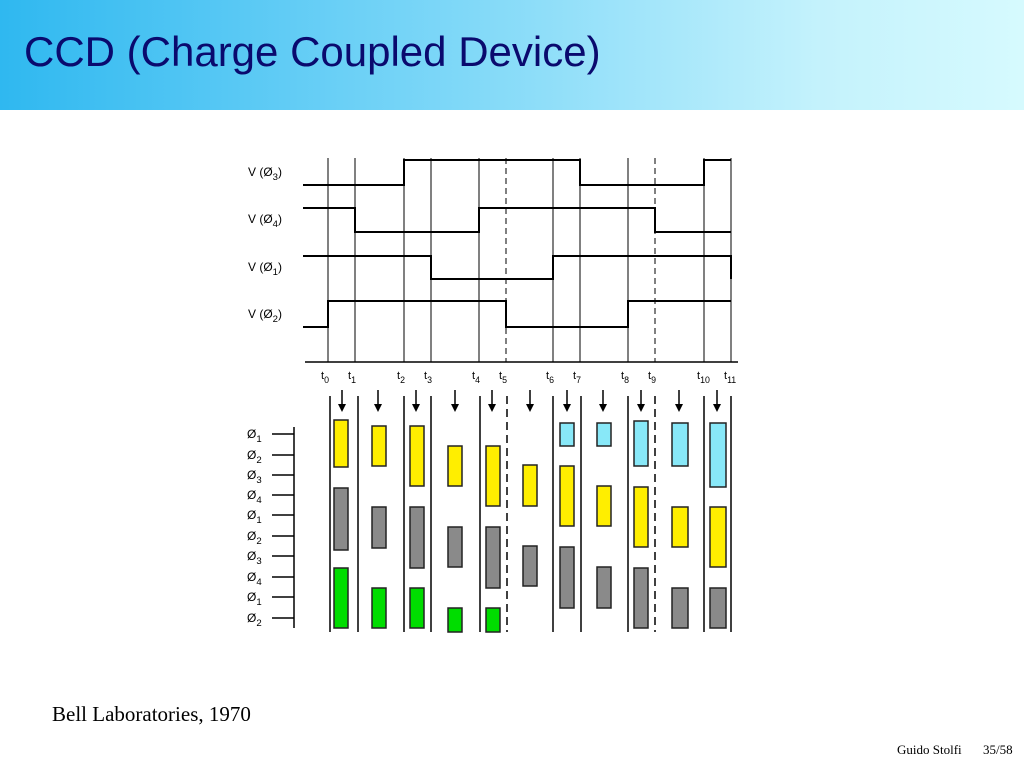  Describe the element at coordinates (271, 528) in the screenshot. I see `electrode-labels: Ø1 Ø2 Ø3 Ø4 Ø1 Ø2 Ø3 Ø4 Ø1 Ø2` at that location.